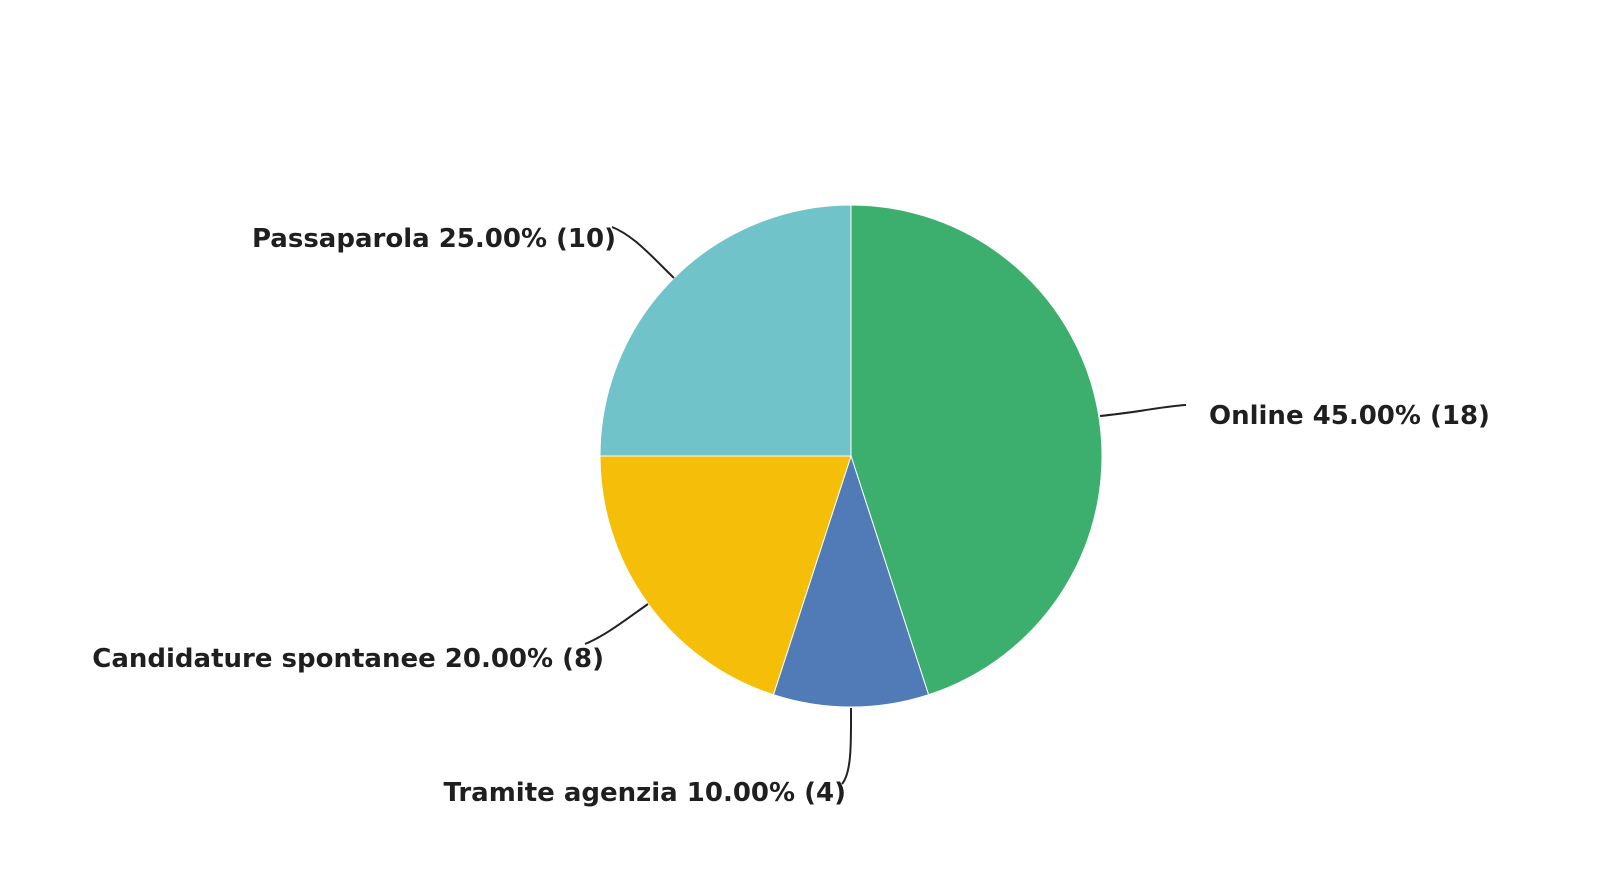  I want to click on slice-label: Online 45.00% (18), so click(1349, 416).